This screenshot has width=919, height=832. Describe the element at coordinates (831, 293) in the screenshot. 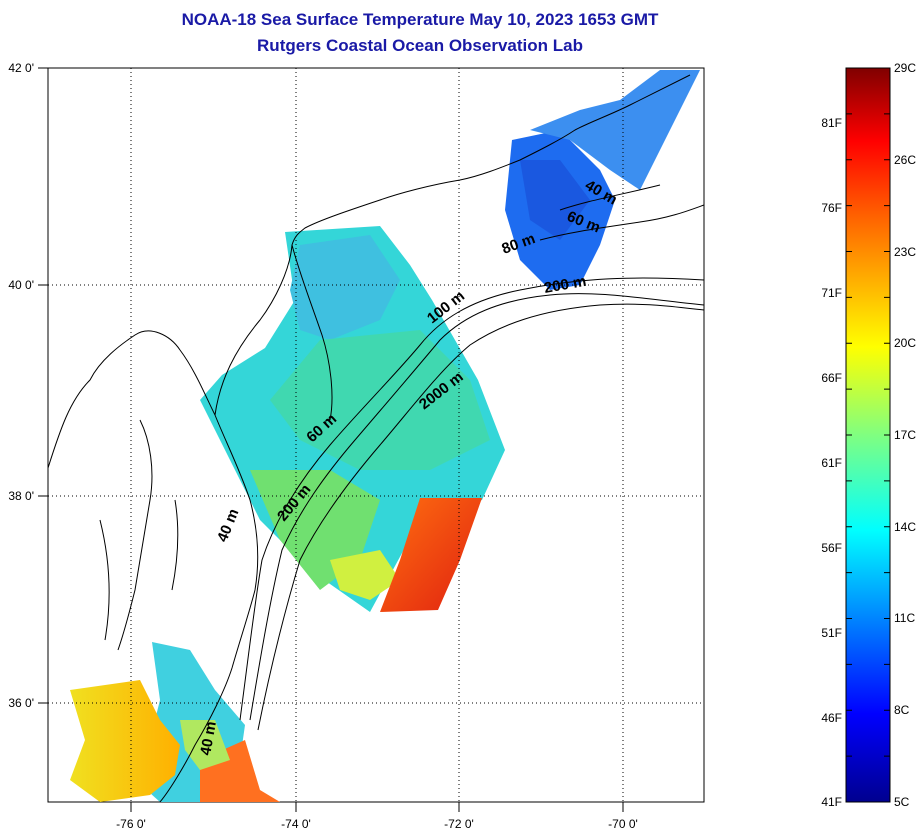

I see `colorbar-fahrenheit-label: 71F` at that location.